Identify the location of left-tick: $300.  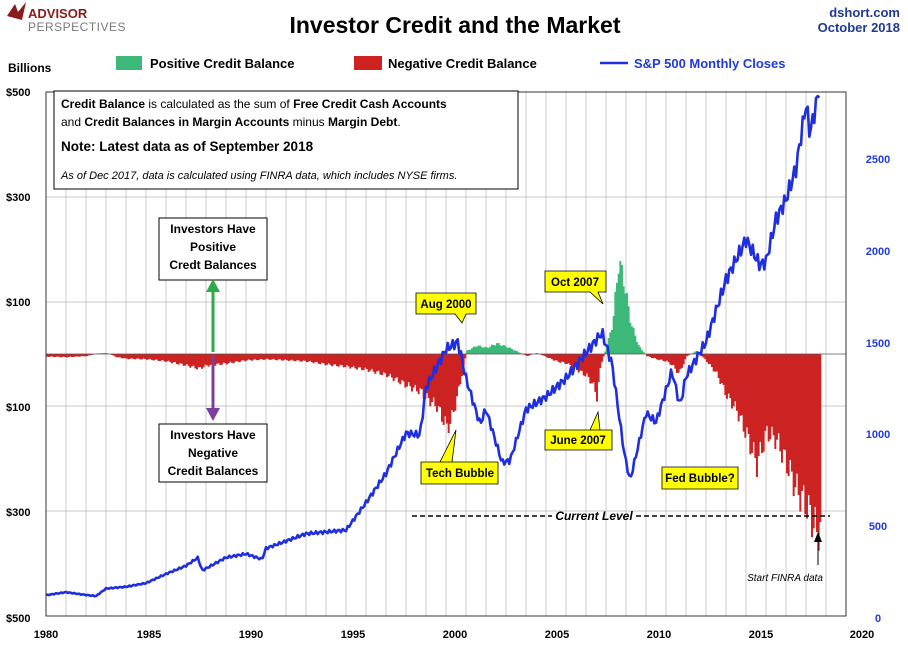
(18, 513).